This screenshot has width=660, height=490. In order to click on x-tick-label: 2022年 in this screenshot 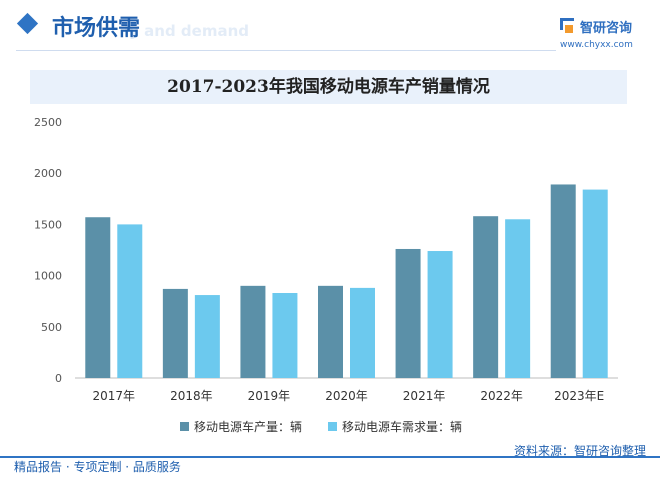, I will do `click(501, 396)`.